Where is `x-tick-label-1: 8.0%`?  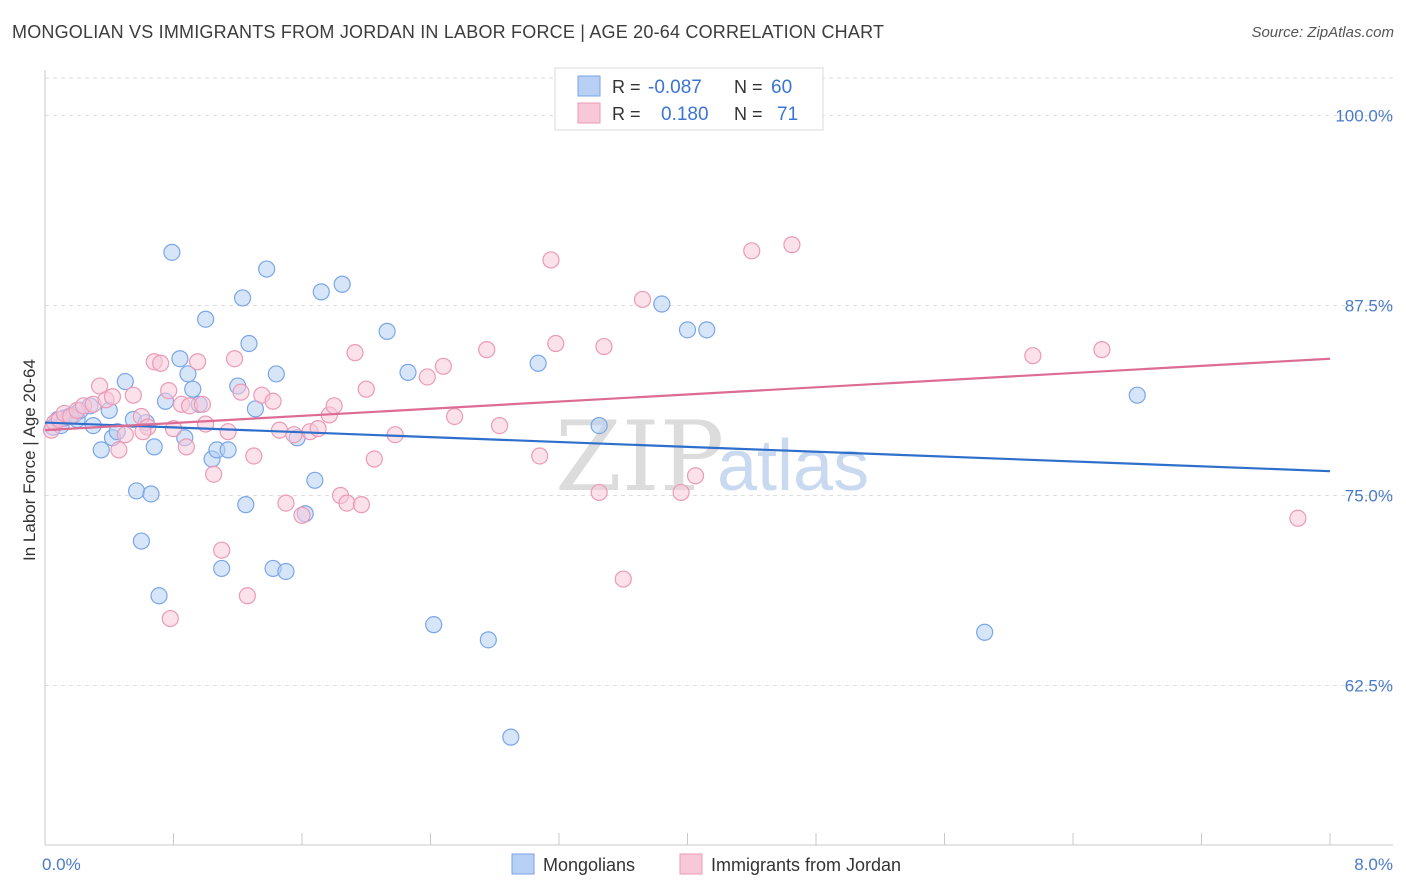
x-tick-label-1: 8.0% is located at coordinates (1373, 864).